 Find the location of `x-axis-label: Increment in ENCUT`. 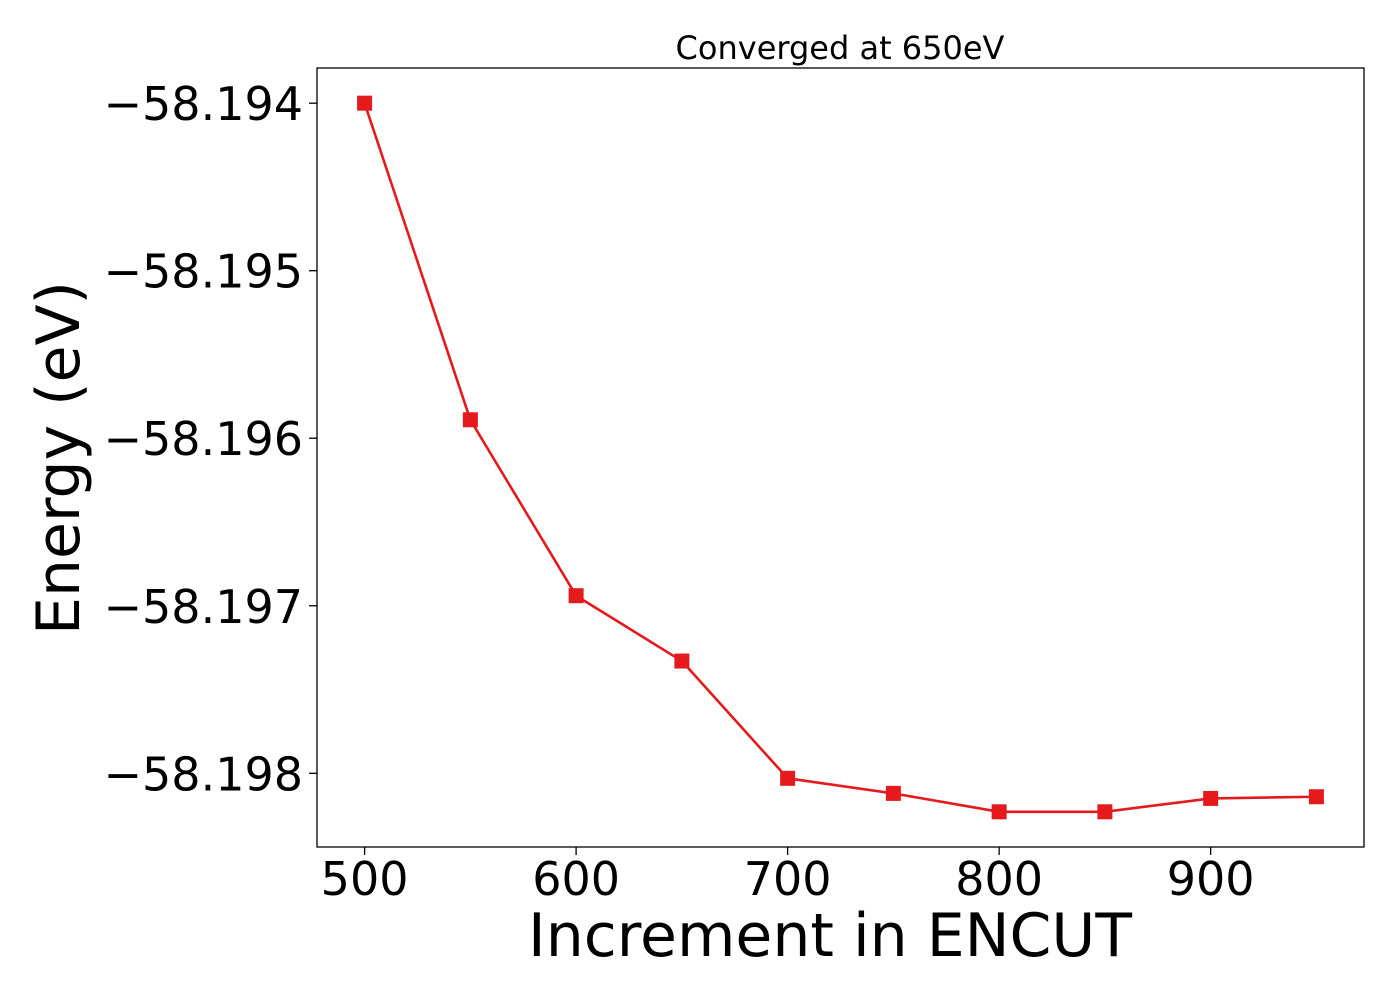

x-axis-label: Increment in ENCUT is located at coordinates (830, 936).